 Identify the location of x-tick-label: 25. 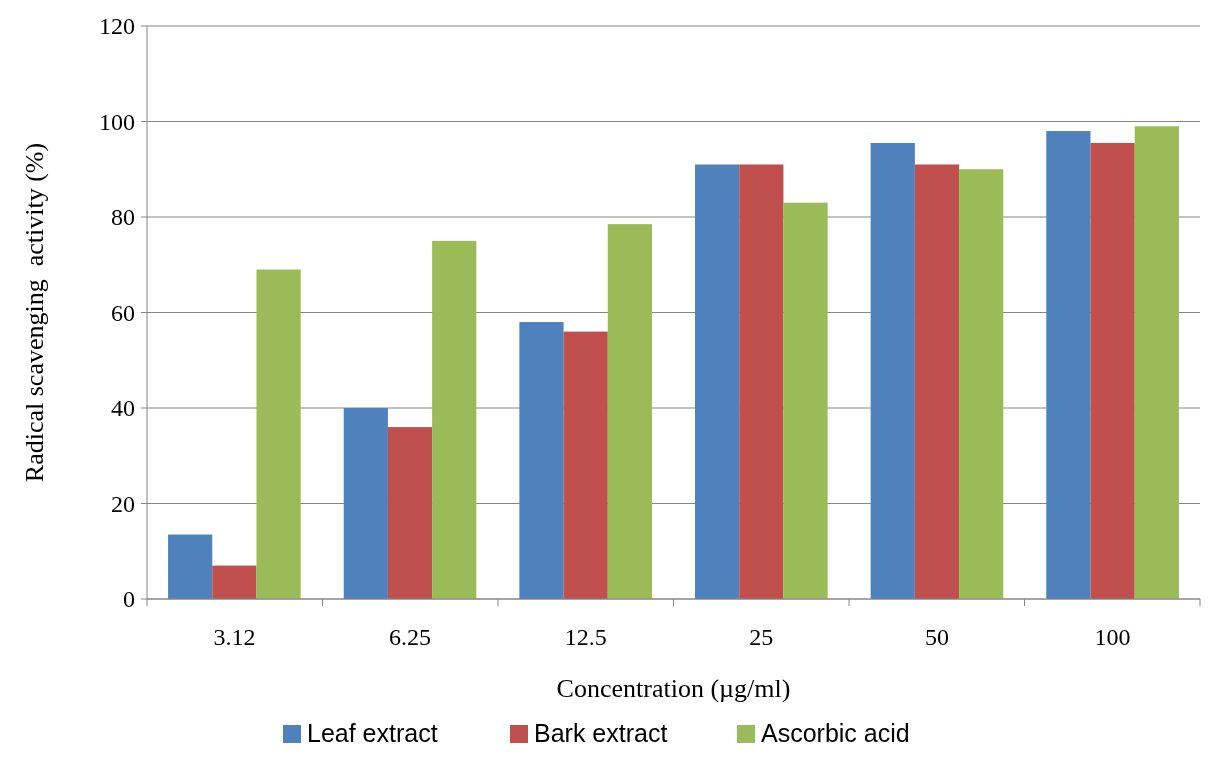
(761, 637).